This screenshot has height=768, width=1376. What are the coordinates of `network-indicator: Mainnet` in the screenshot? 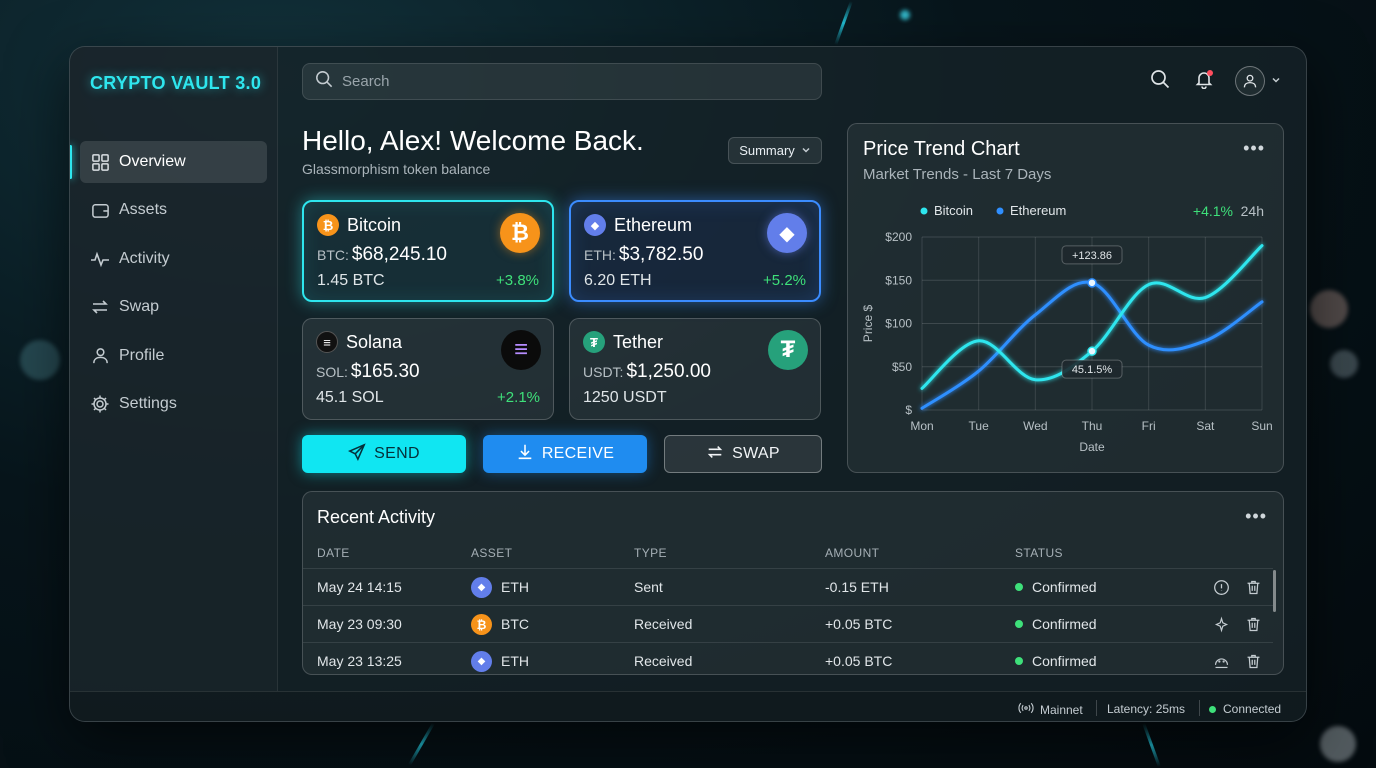 It's located at (1050, 709).